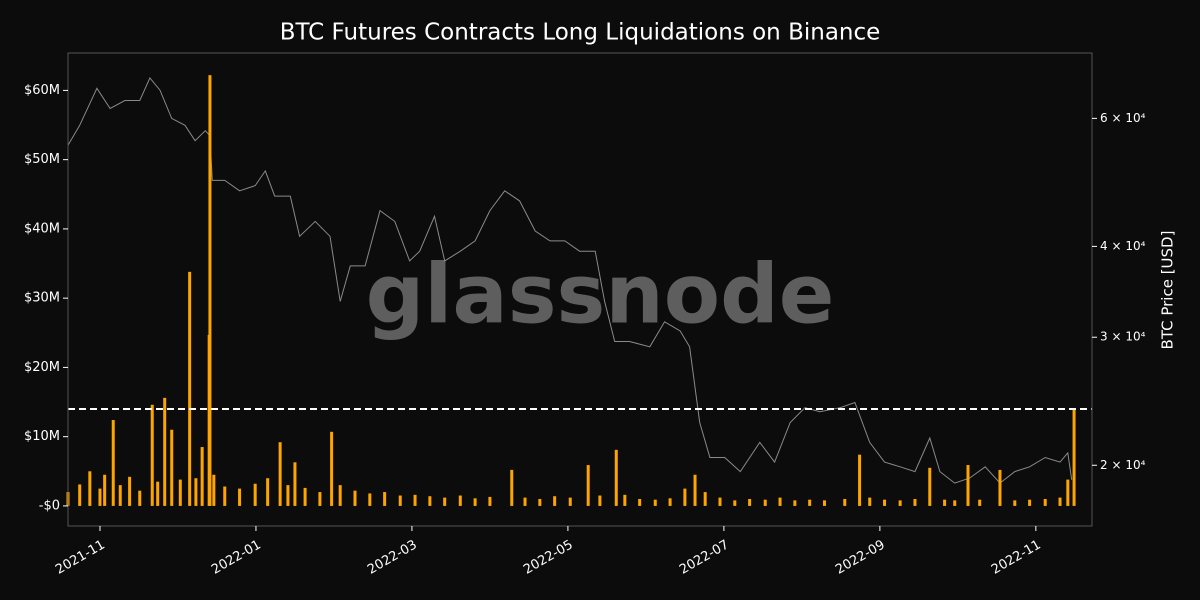 The image size is (1200, 600). I want to click on y2-tick-label: 6 × 10⁴, so click(1123, 118).